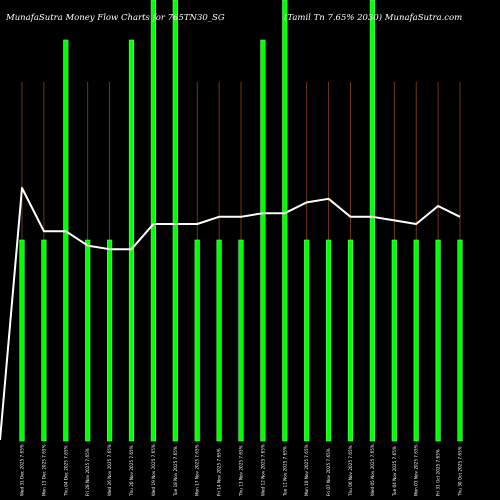  I want to click on chart-title-right: (Tamil Tn 7.65% 2030) MunafaSutra.com, so click(373, 17).